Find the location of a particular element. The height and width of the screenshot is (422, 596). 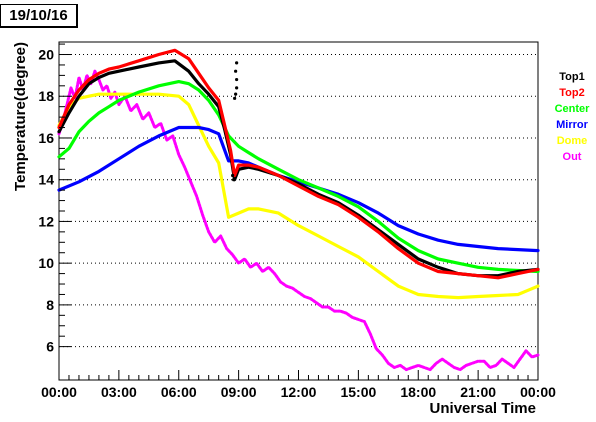

x-tick-label-2: 06:00 is located at coordinates (179, 392).